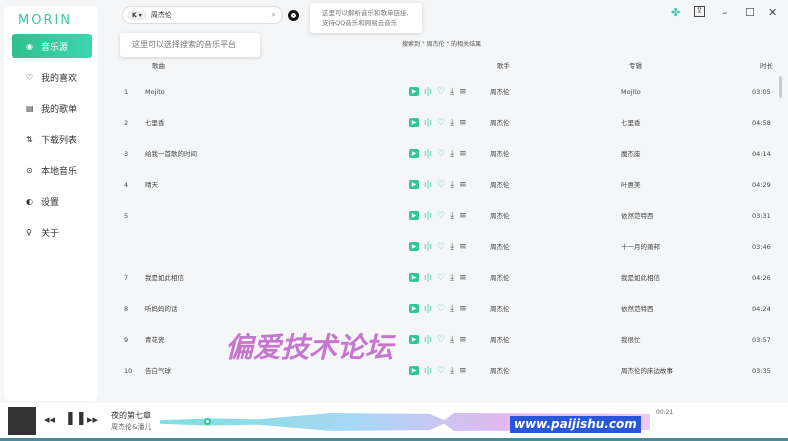 The image size is (788, 441). Describe the element at coordinates (22, 421) in the screenshot. I see `album-cover` at that location.